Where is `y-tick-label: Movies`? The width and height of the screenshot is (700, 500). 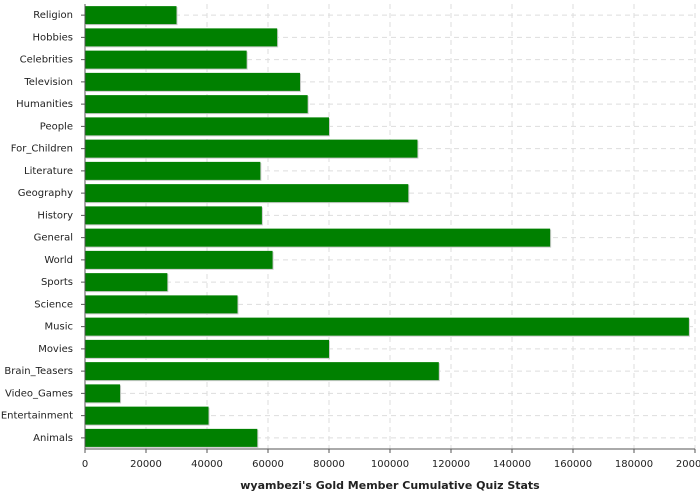 y-tick-label: Movies is located at coordinates (55, 349).